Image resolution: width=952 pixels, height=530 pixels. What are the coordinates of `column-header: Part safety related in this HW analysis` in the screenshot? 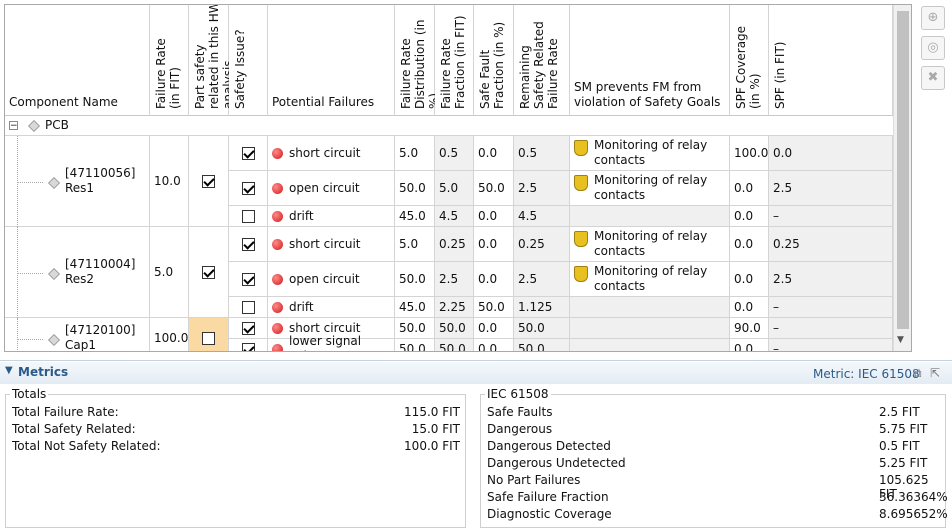 It's located at (212, 60).